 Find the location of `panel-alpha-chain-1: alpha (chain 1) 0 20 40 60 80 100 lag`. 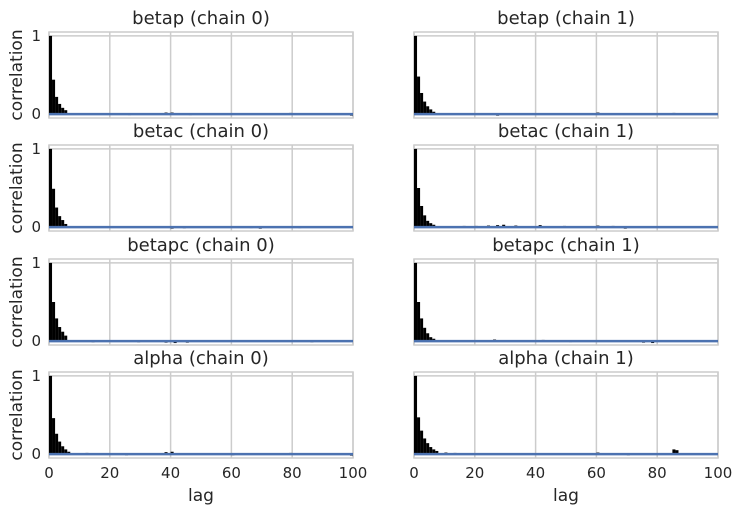

panel-alpha-chain-1: alpha (chain 1) 0 20 40 60 80 100 lag is located at coordinates (570, 427).